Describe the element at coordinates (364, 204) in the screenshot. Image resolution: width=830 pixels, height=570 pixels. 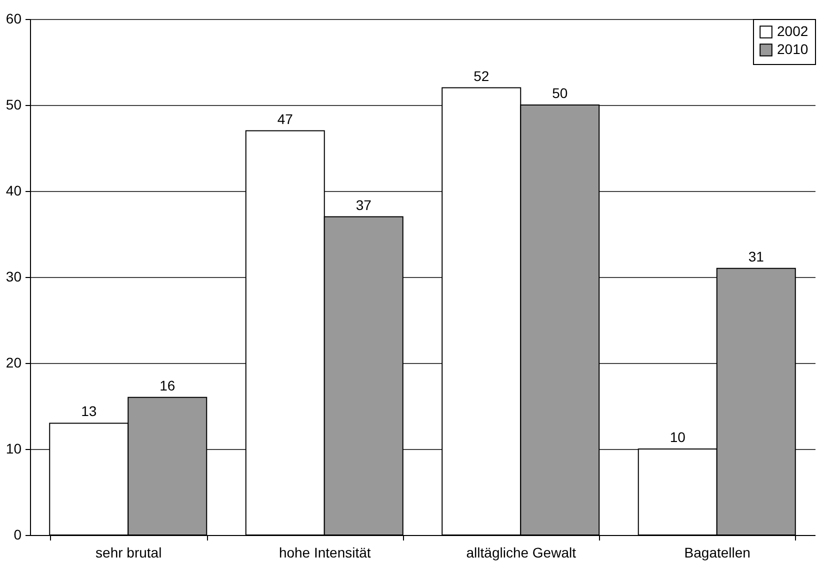
I see `data-label: 37` at that location.